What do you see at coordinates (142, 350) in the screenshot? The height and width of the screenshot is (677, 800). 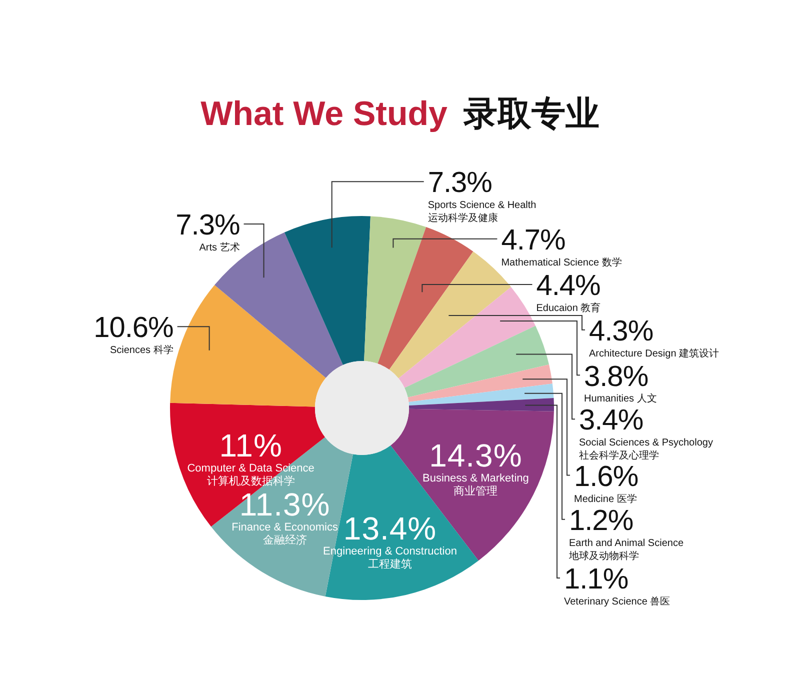 I see `category-label: Sciences 科学` at bounding box center [142, 350].